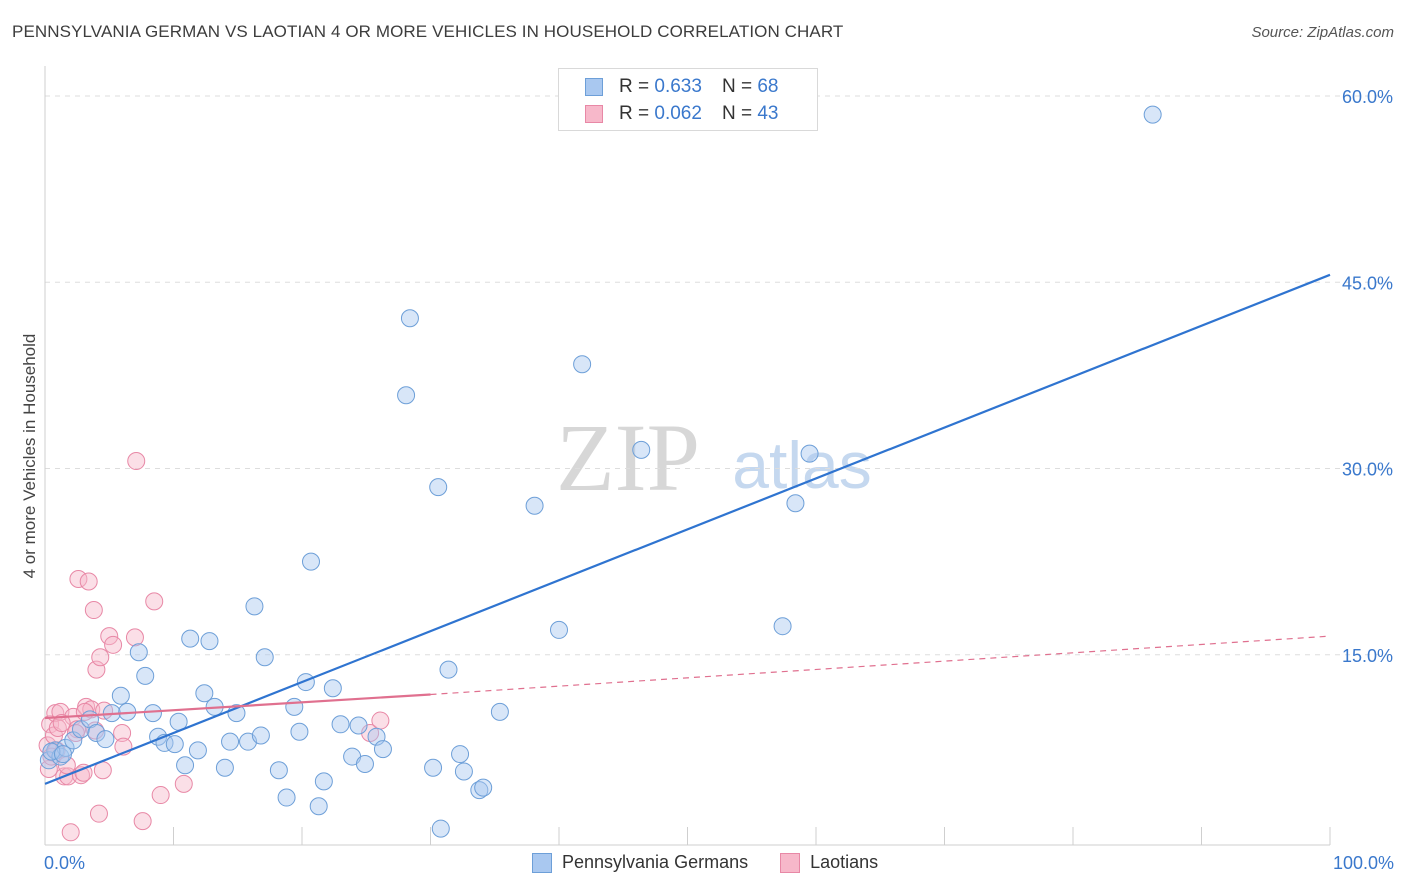 The width and height of the screenshot is (1406, 892). What do you see at coordinates (1367, 97) in the screenshot?
I see `y-tick-label: 60.0%` at bounding box center [1367, 97].